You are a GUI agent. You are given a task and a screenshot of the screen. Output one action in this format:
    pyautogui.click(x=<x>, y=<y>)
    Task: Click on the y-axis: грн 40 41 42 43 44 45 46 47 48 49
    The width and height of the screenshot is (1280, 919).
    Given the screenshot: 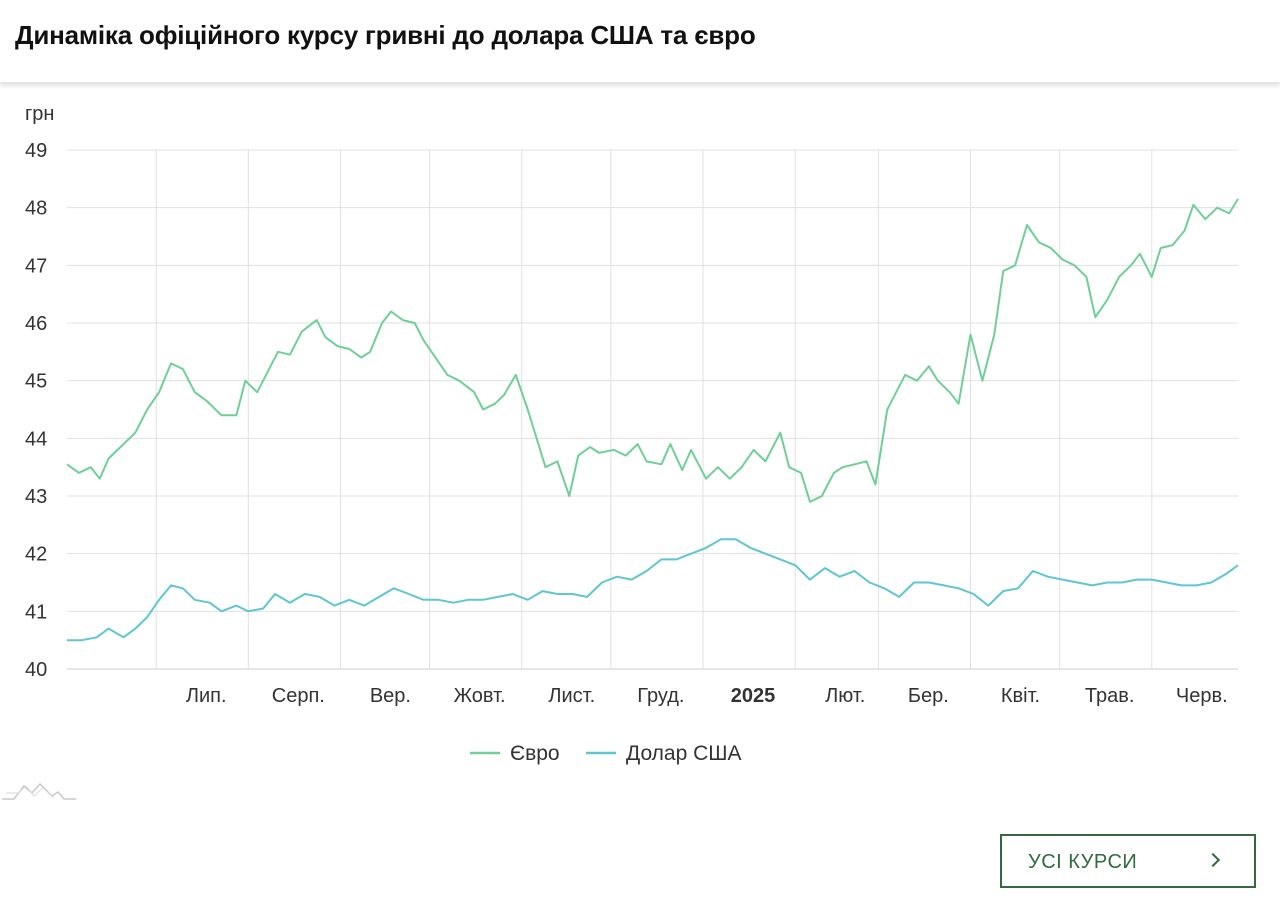 What is the action you would take?
    pyautogui.click(x=39, y=392)
    